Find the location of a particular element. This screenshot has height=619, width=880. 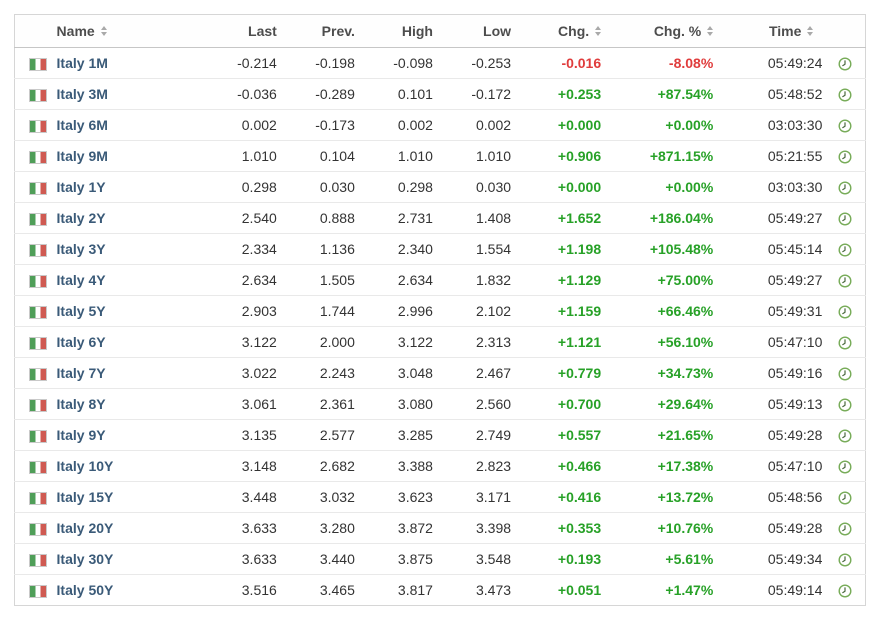

low-value: 1.832 is located at coordinates (484, 280).